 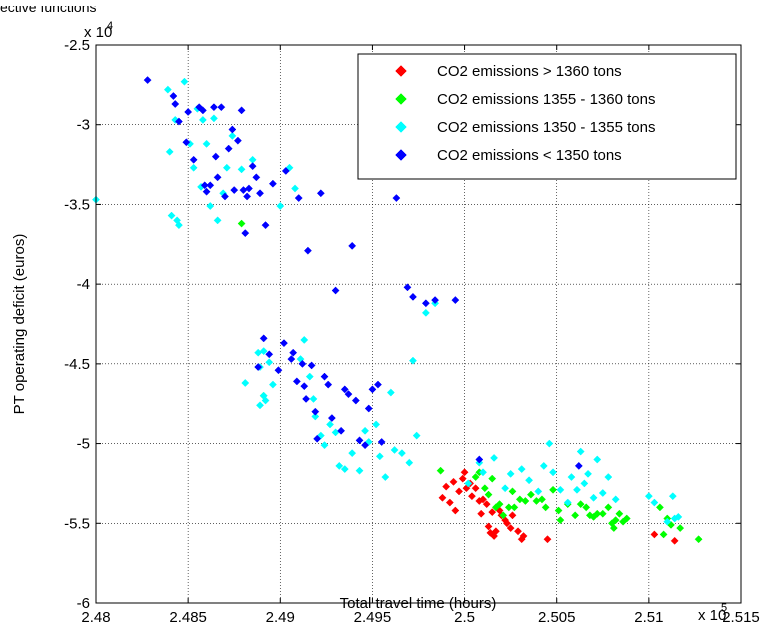 I want to click on y-tick-label: -3.5, so click(x=77, y=204).